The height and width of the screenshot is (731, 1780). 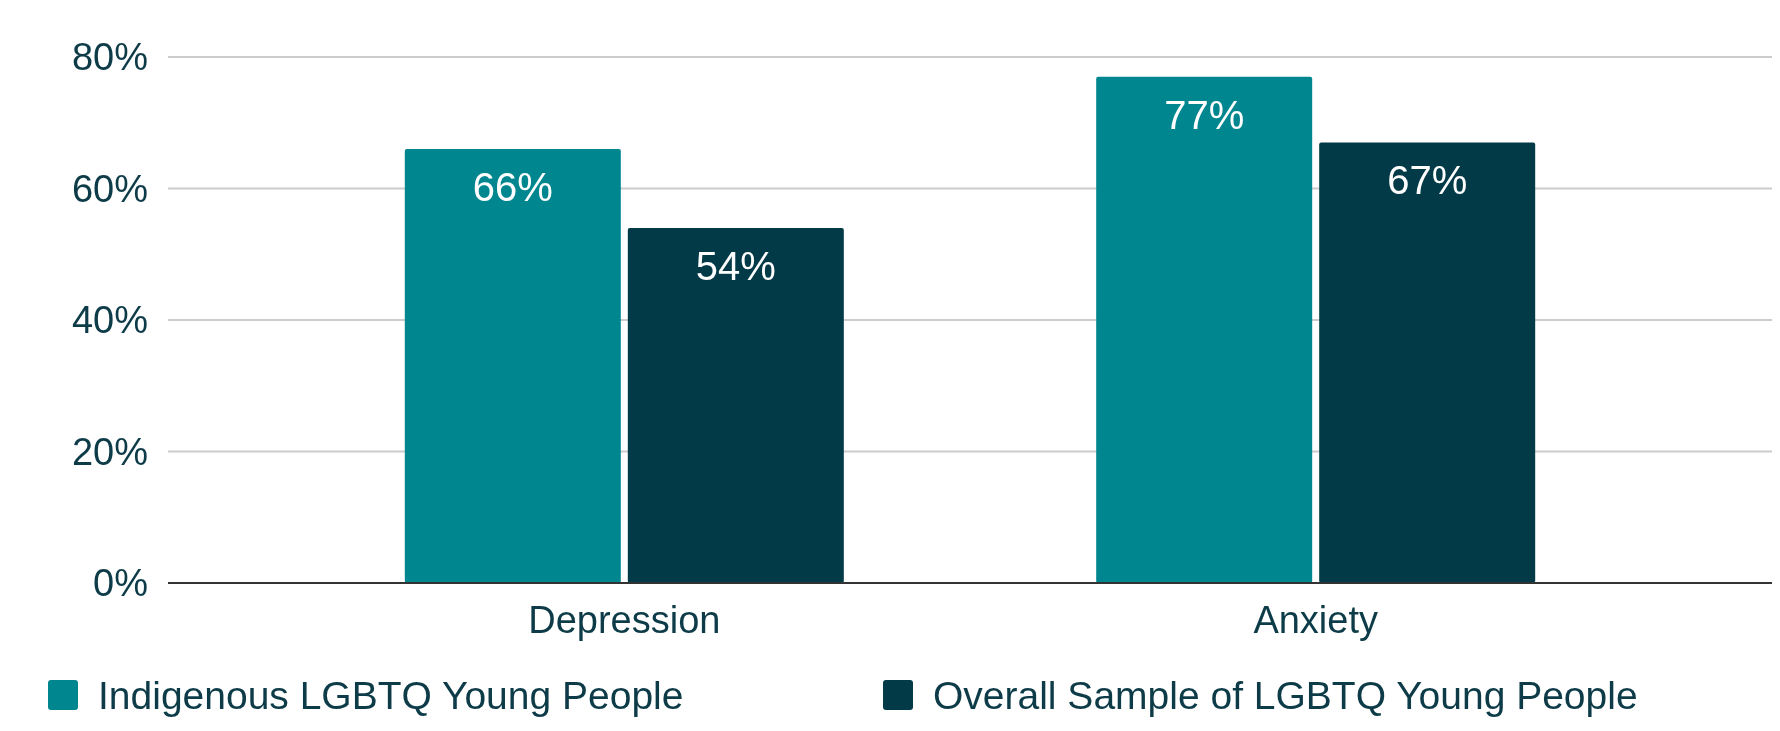 What do you see at coordinates (512, 187) in the screenshot?
I see `text: 66%` at bounding box center [512, 187].